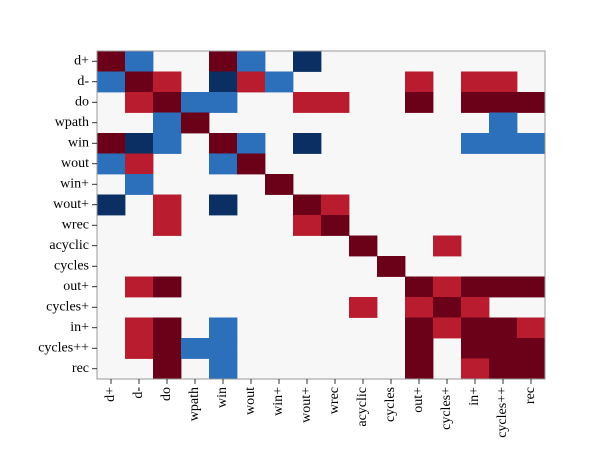 This screenshot has width=598, height=451. What do you see at coordinates (167, 369) in the screenshot?
I see `heatmap-cell-rec-do` at bounding box center [167, 369].